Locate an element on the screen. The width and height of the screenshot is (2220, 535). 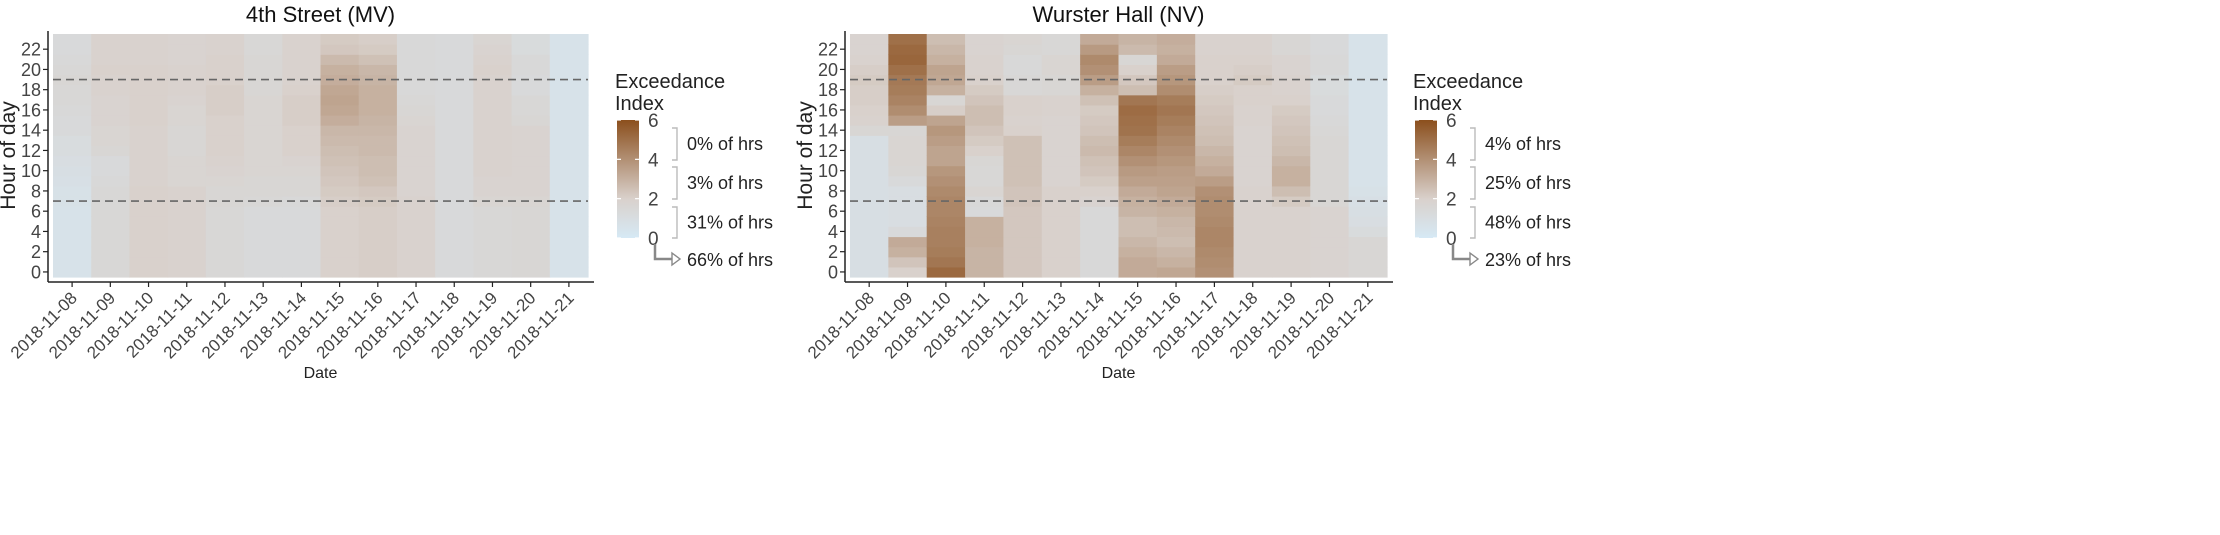
legend-title: Exceedance Index is located at coordinates (670, 93).